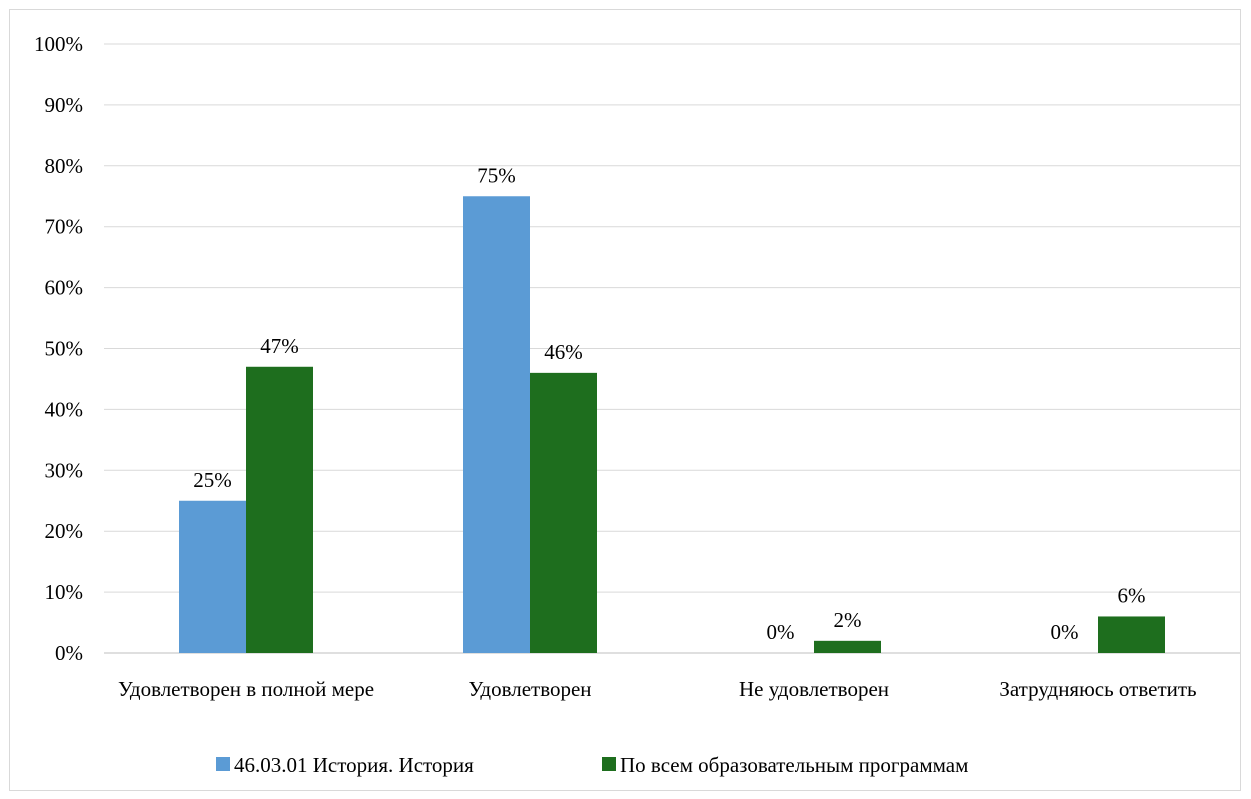  What do you see at coordinates (212, 480) in the screenshot?
I see `data-label: 25%` at bounding box center [212, 480].